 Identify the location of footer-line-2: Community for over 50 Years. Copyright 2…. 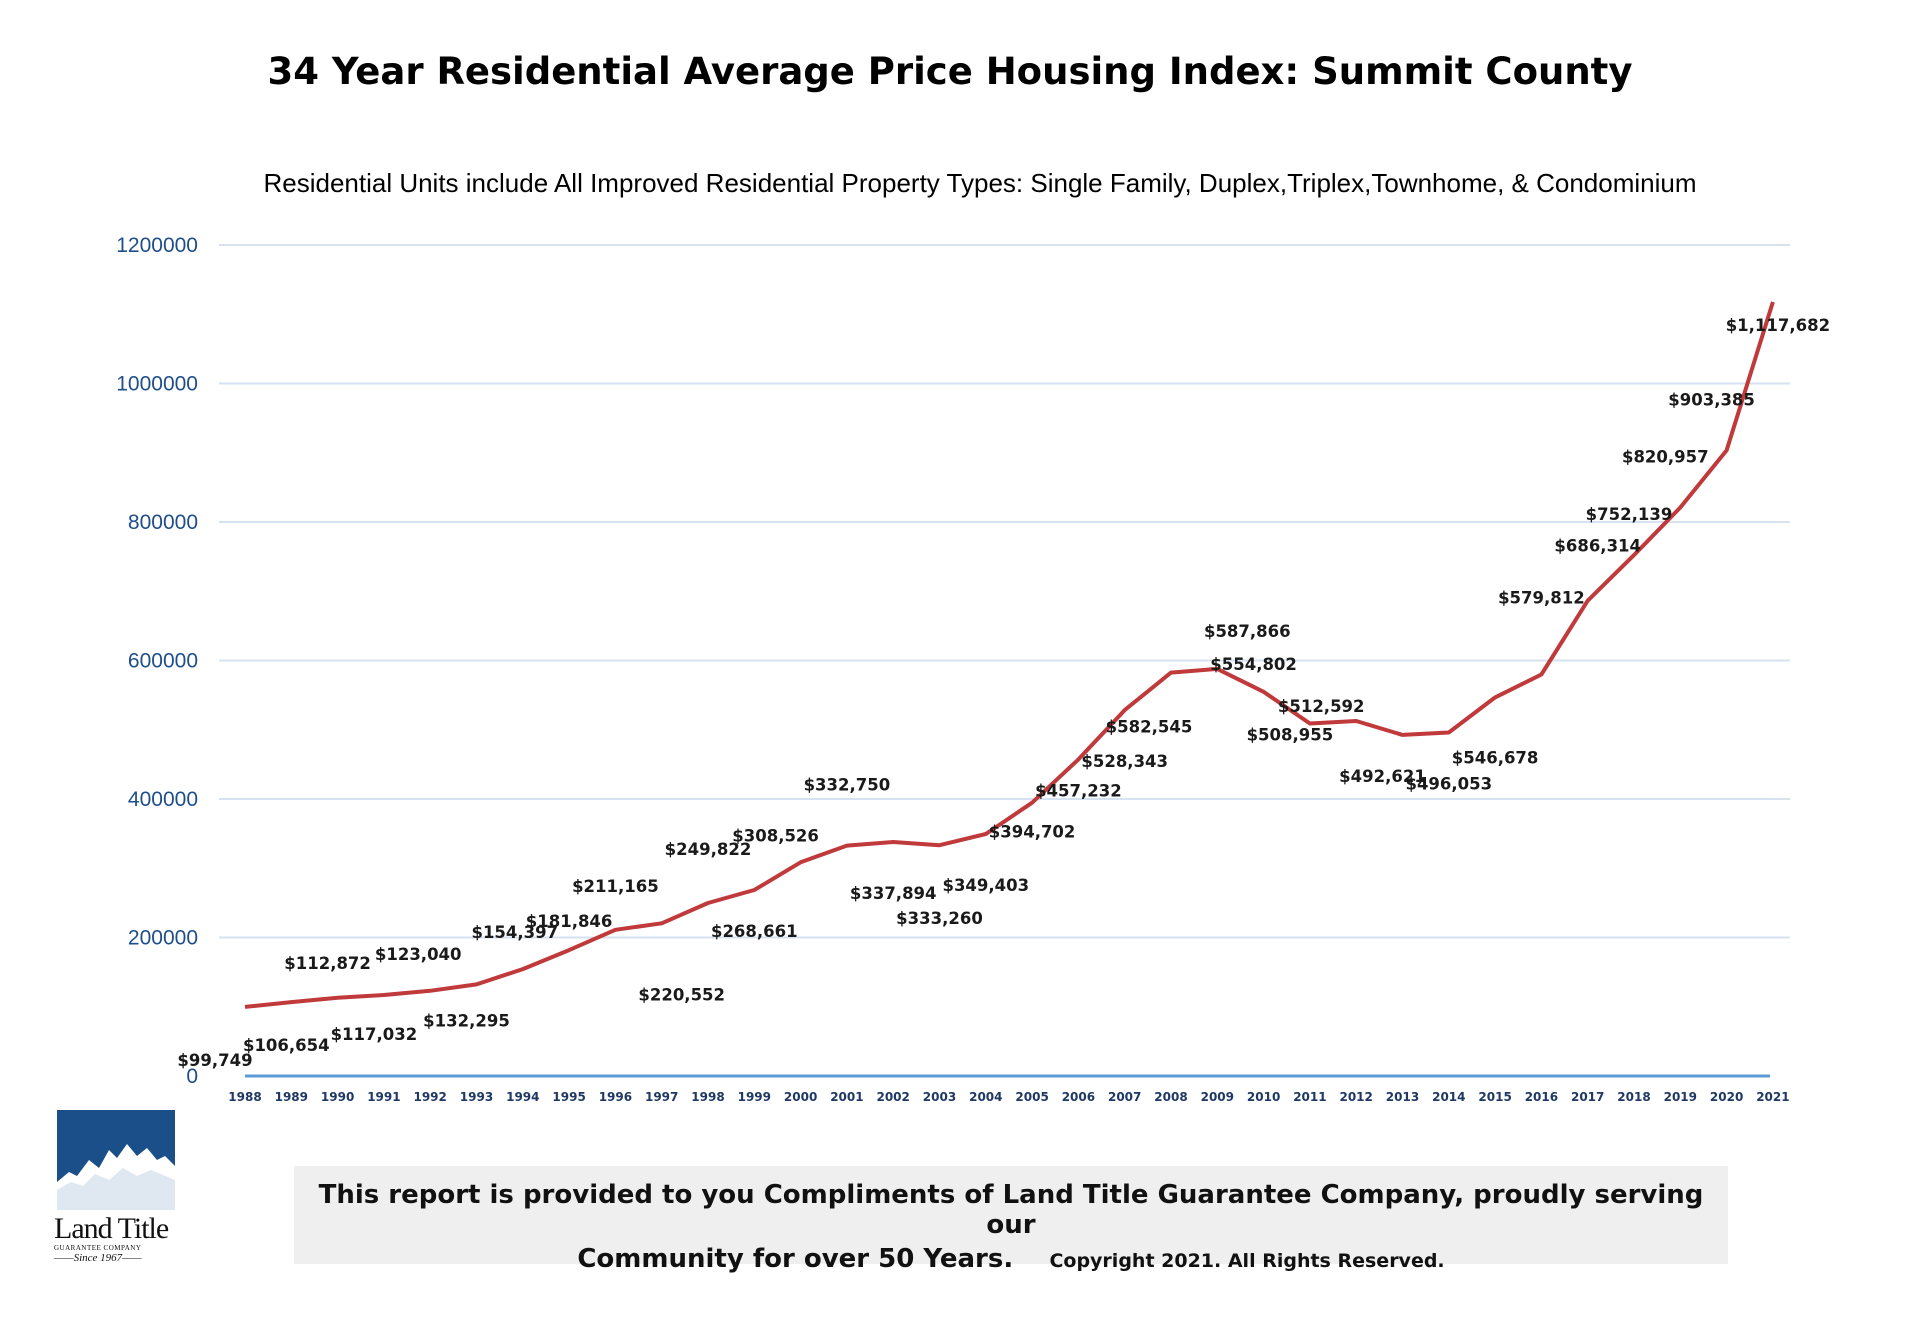
(1011, 1259).